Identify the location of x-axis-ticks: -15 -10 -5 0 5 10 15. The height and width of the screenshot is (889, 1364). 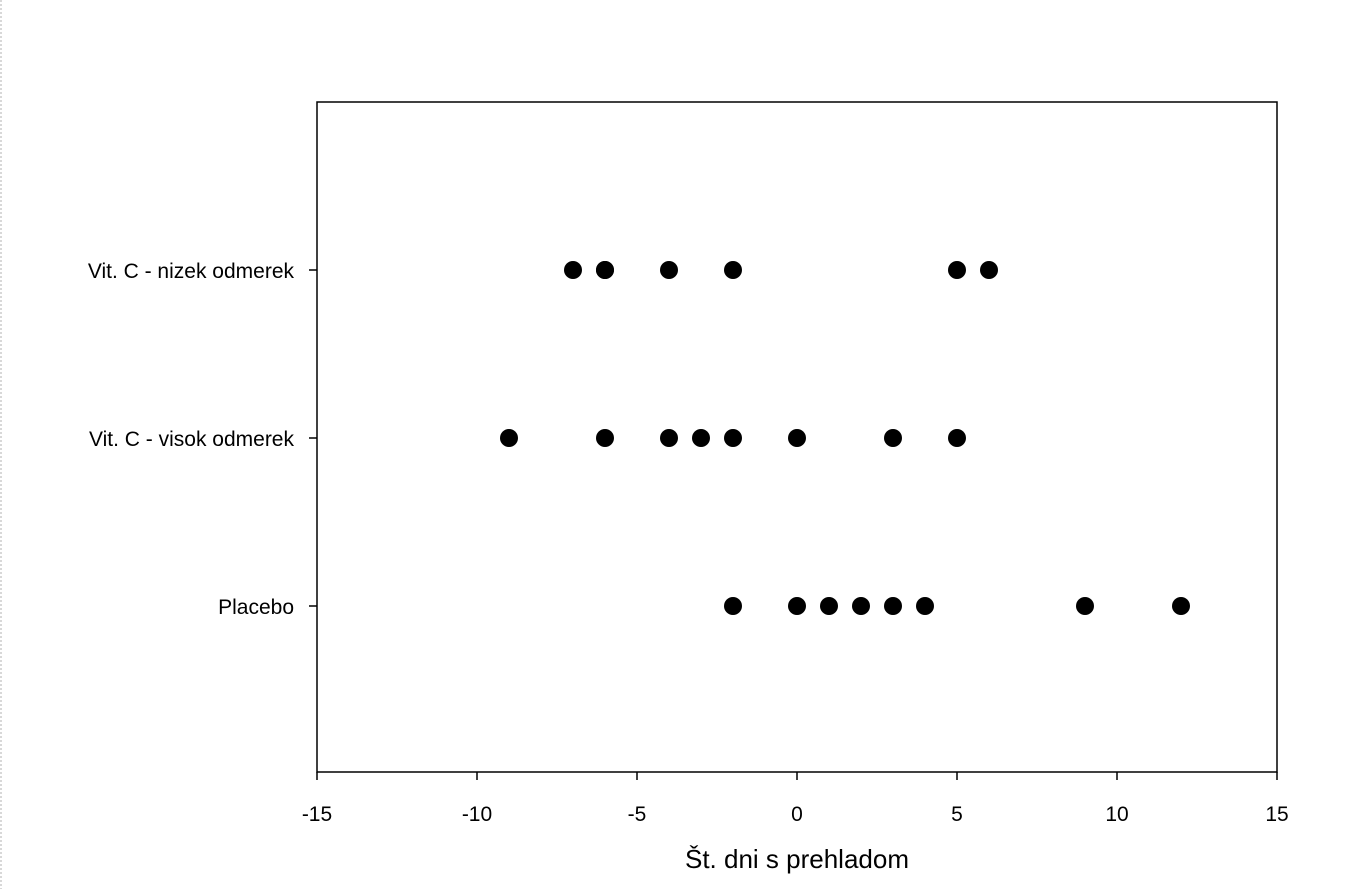
(795, 799).